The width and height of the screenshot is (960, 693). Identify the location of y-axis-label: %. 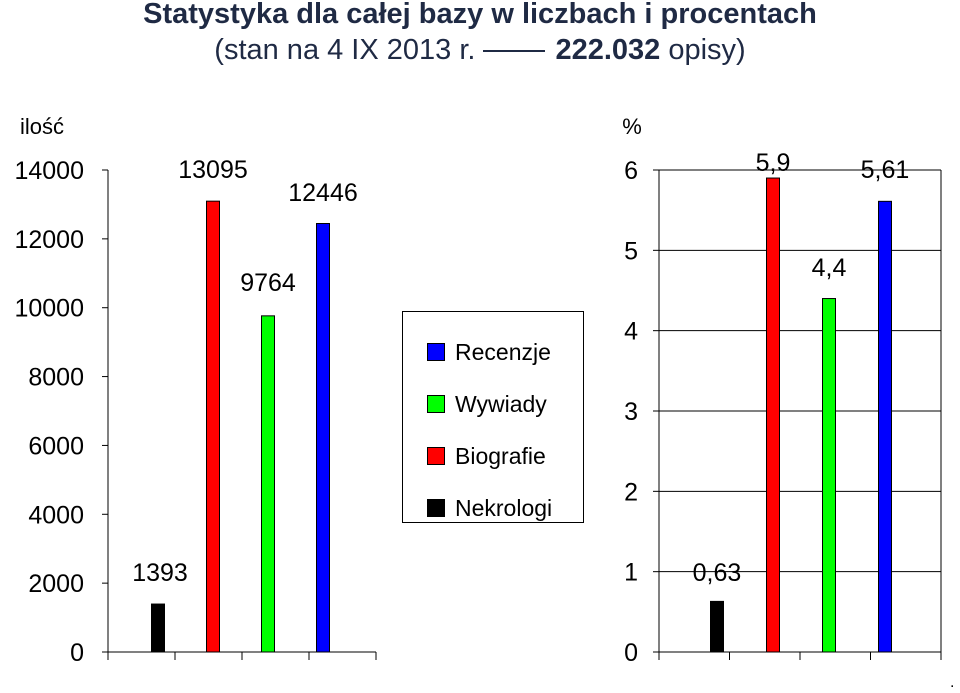
(632, 126).